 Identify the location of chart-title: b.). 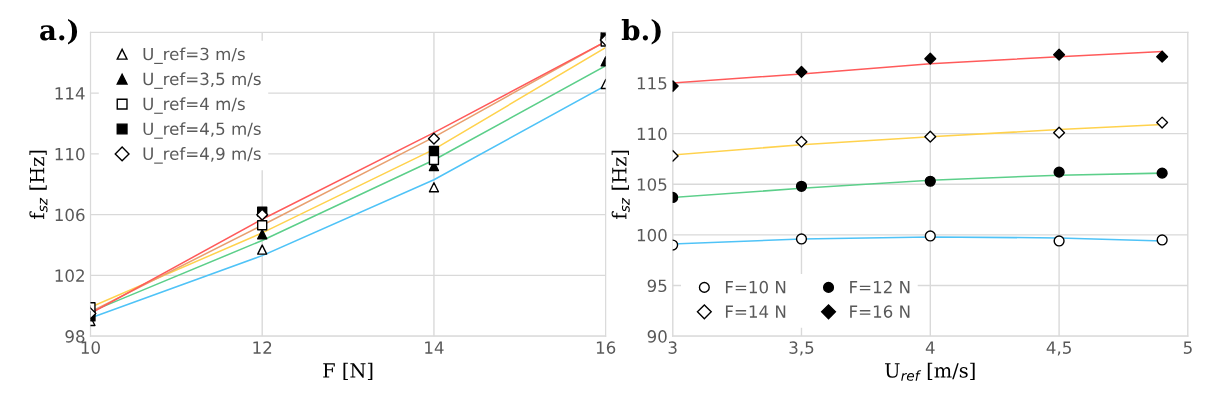
(641, 31).